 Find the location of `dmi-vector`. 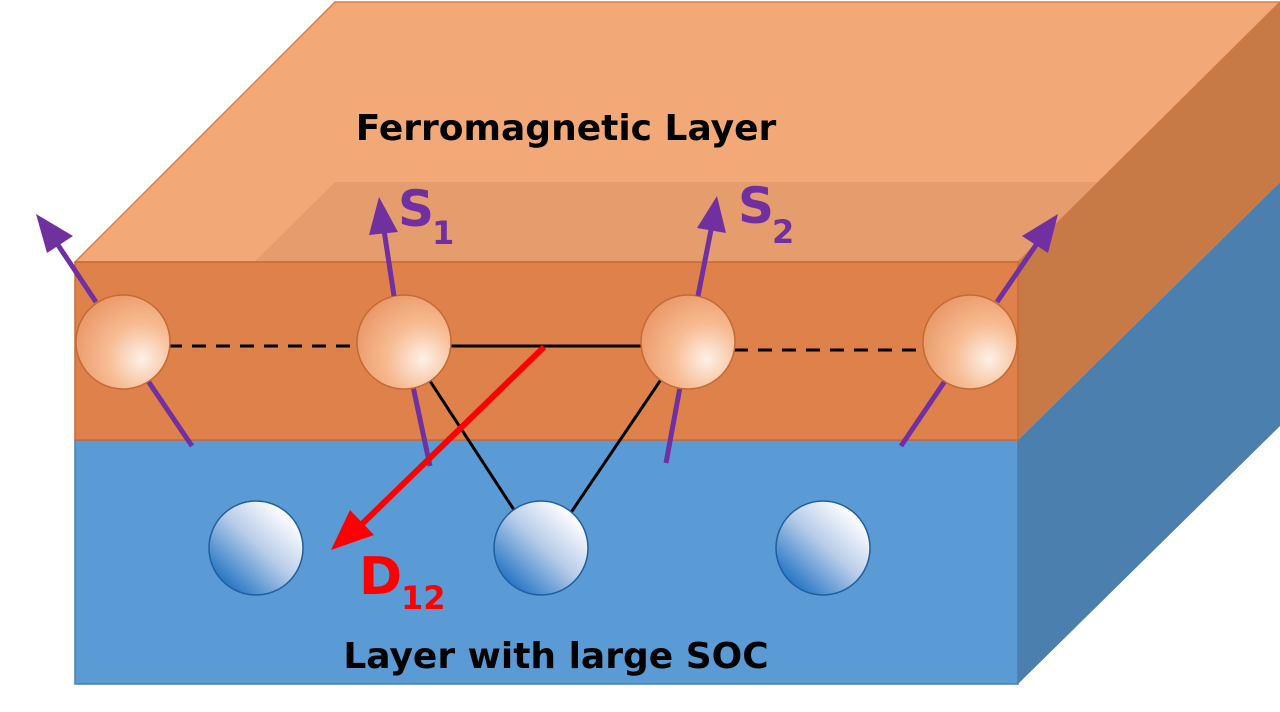

dmi-vector is located at coordinates (439, 447).